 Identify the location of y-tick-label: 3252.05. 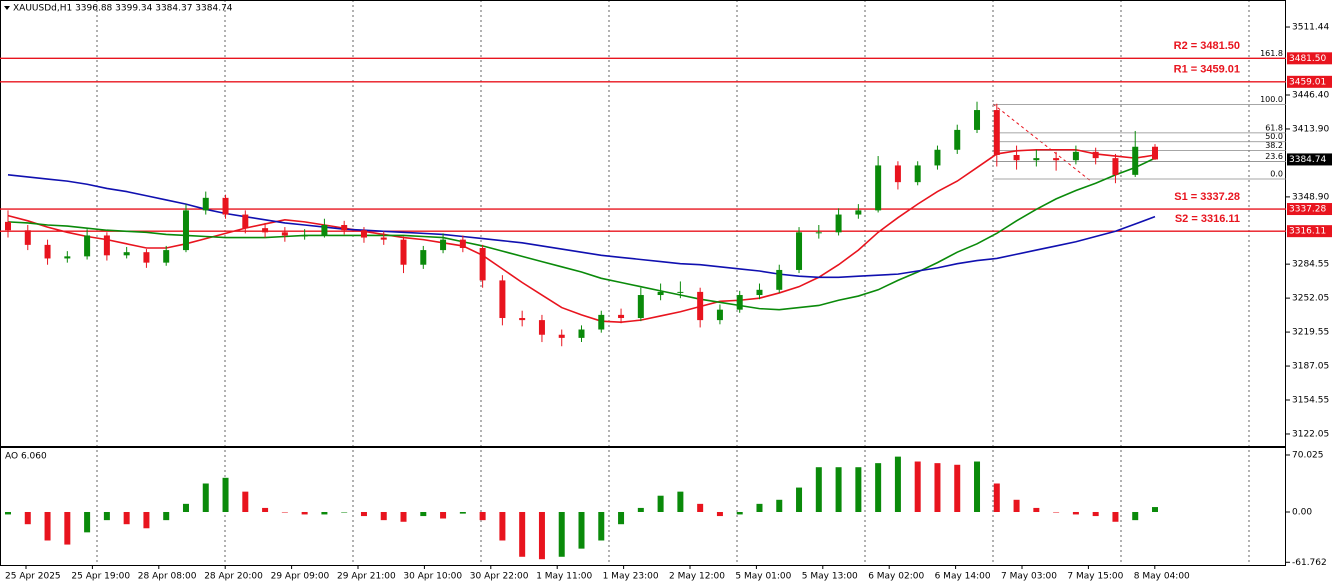
(1310, 299).